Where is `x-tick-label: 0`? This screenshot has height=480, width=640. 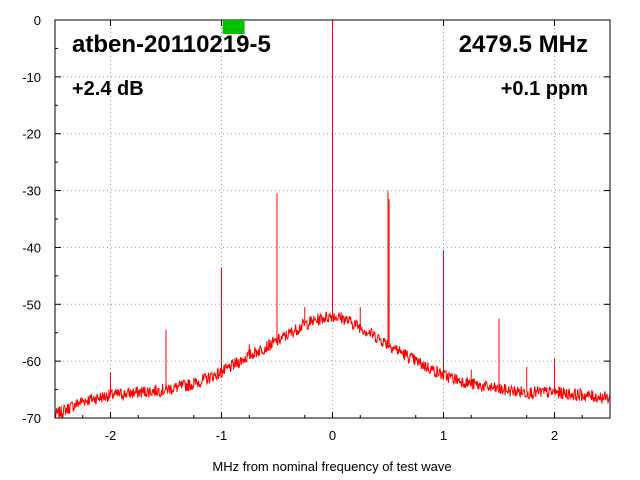
x-tick-label: 0 is located at coordinates (332, 435).